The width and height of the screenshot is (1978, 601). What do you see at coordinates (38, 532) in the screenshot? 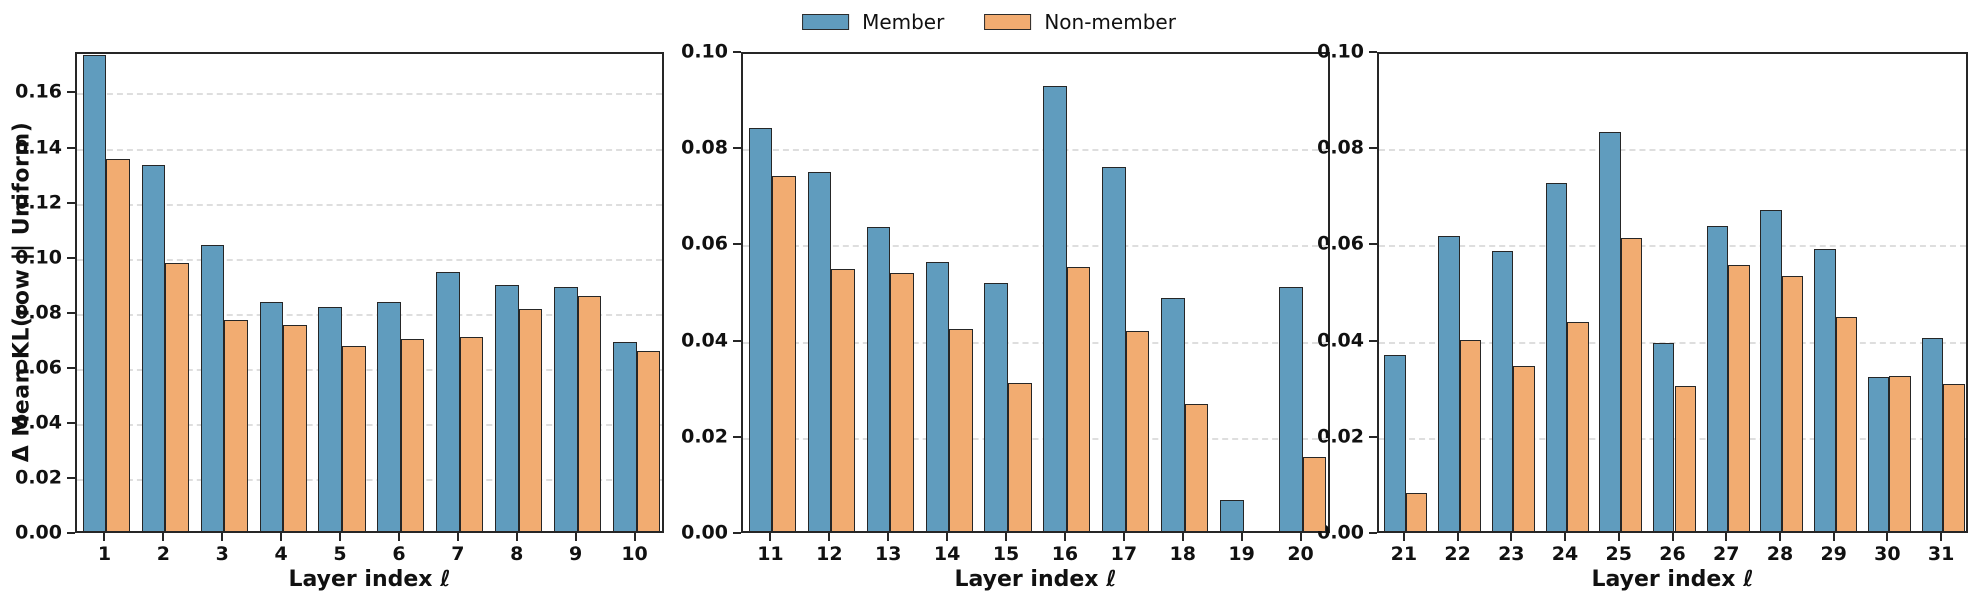
I see `y-tick-label: 0.00` at bounding box center [38, 532].